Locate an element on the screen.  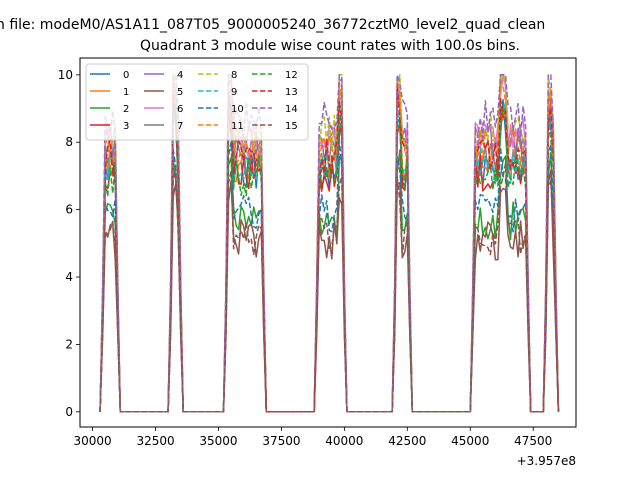
x-axis-ticks: 30000 32500 35000 37500 40000 42500 45000 47500 is located at coordinates (312, 437).